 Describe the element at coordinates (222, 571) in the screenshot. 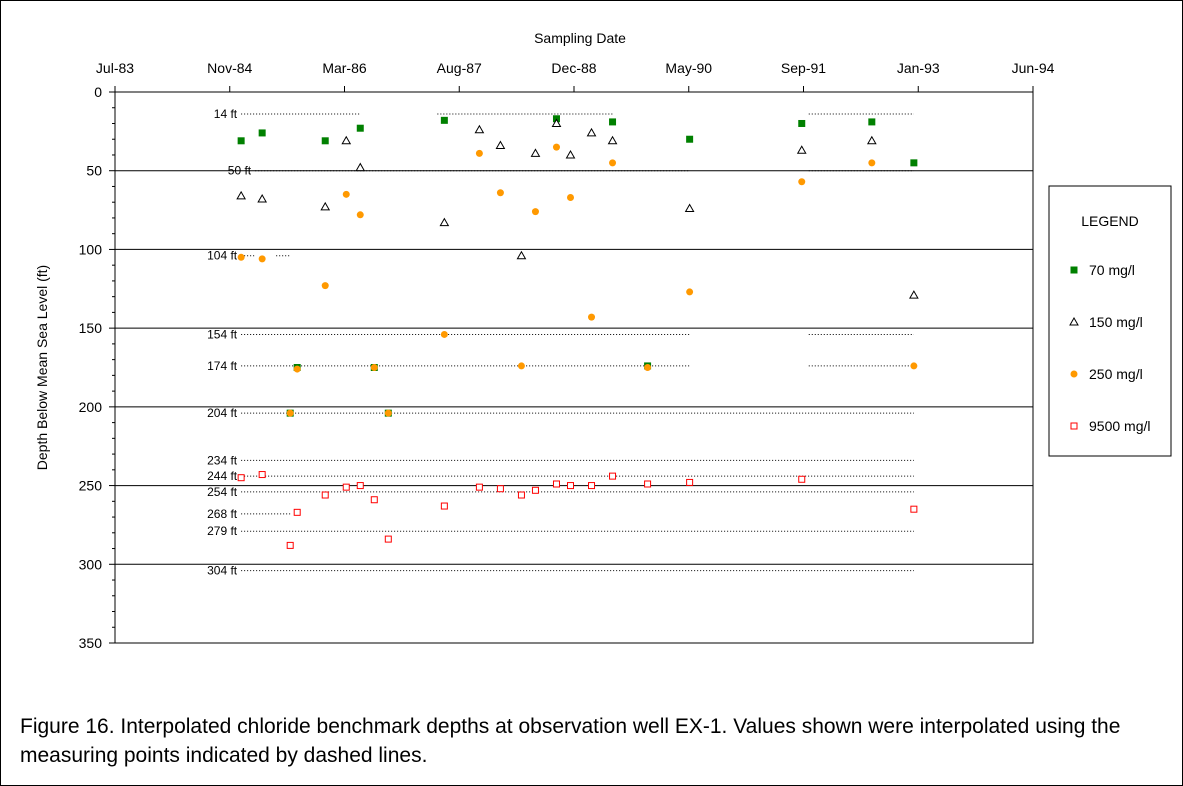

I see `measuring-label: 304 ft` at that location.